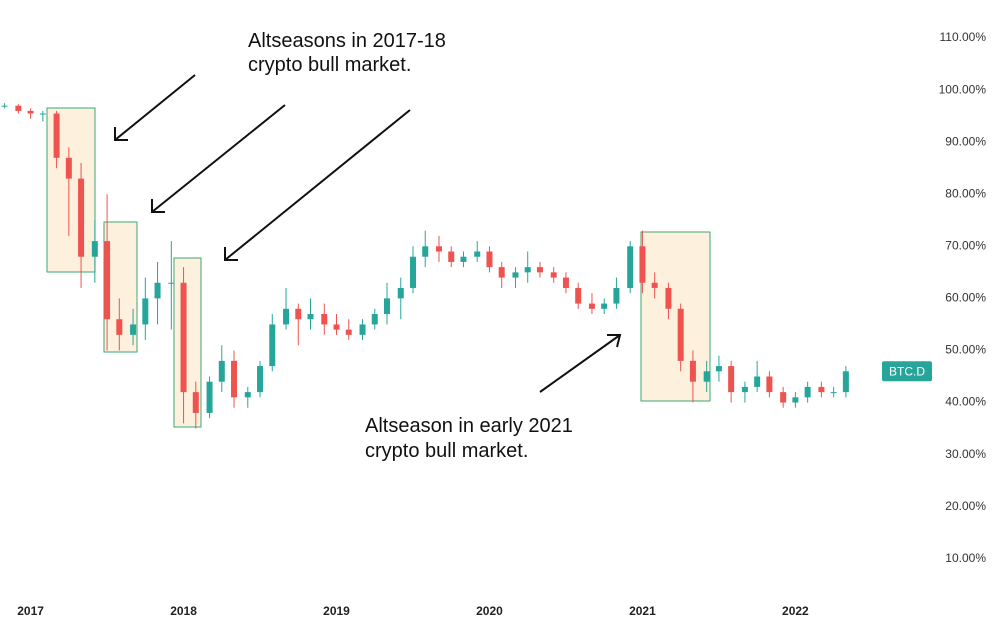  I want to click on y-tick-label: 110.00%, so click(963, 37).